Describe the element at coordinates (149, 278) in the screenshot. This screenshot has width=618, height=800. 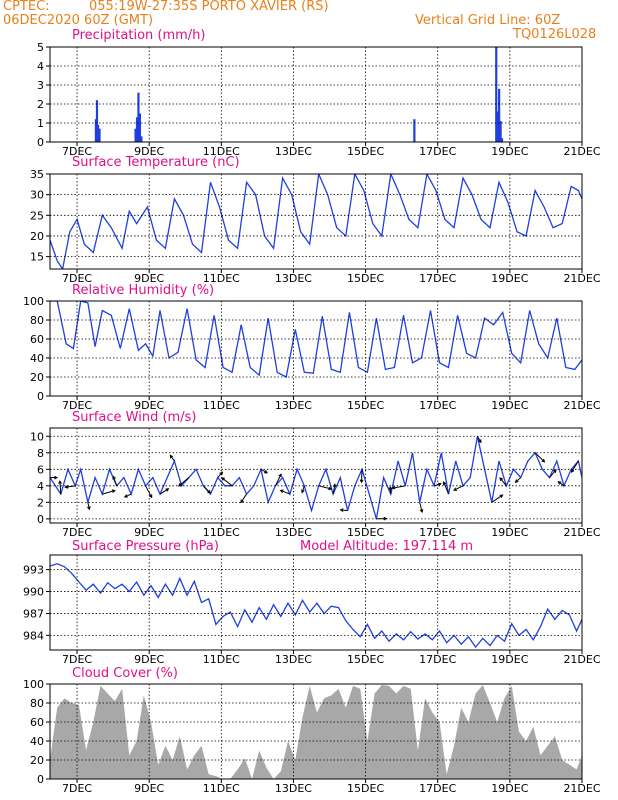
I see `surface_temperature-xtick-1: 9DEC` at that location.